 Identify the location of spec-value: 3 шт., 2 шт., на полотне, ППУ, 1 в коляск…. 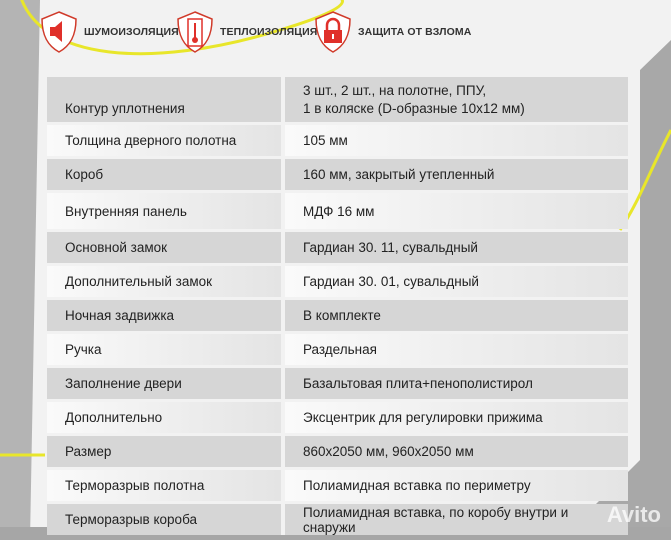
(456, 99).